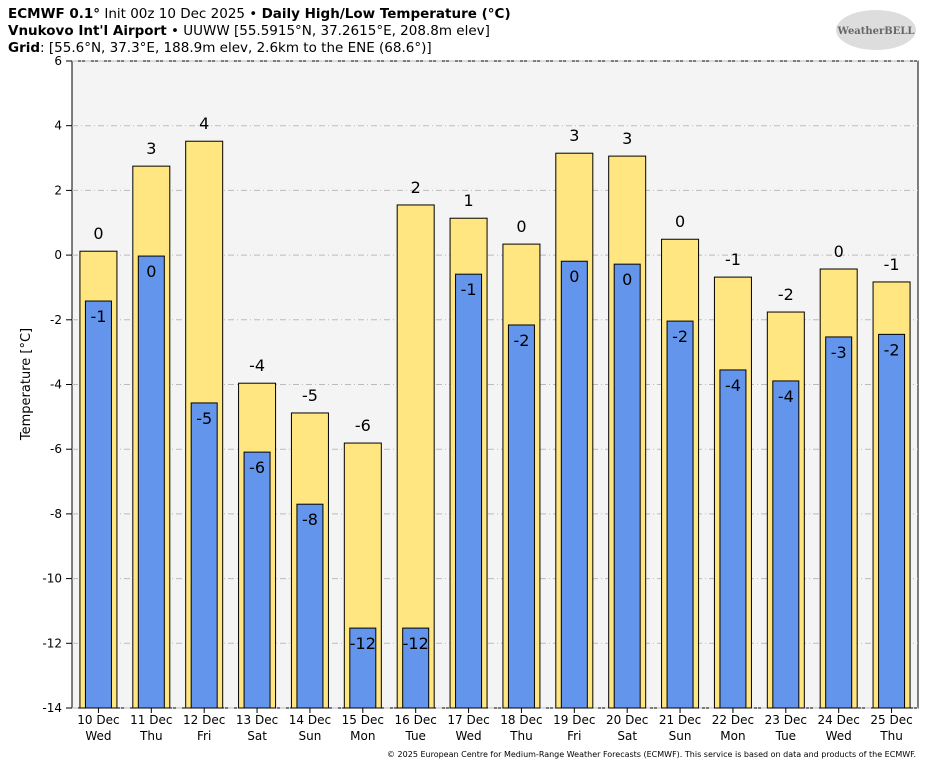  I want to click on value-label: 2, so click(416, 187).